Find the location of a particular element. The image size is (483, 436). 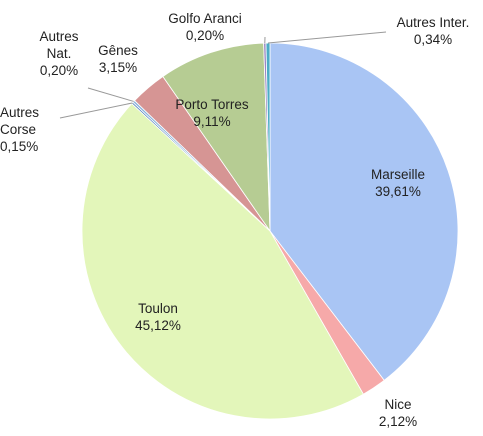

value-label: 3,15% is located at coordinates (118, 67).